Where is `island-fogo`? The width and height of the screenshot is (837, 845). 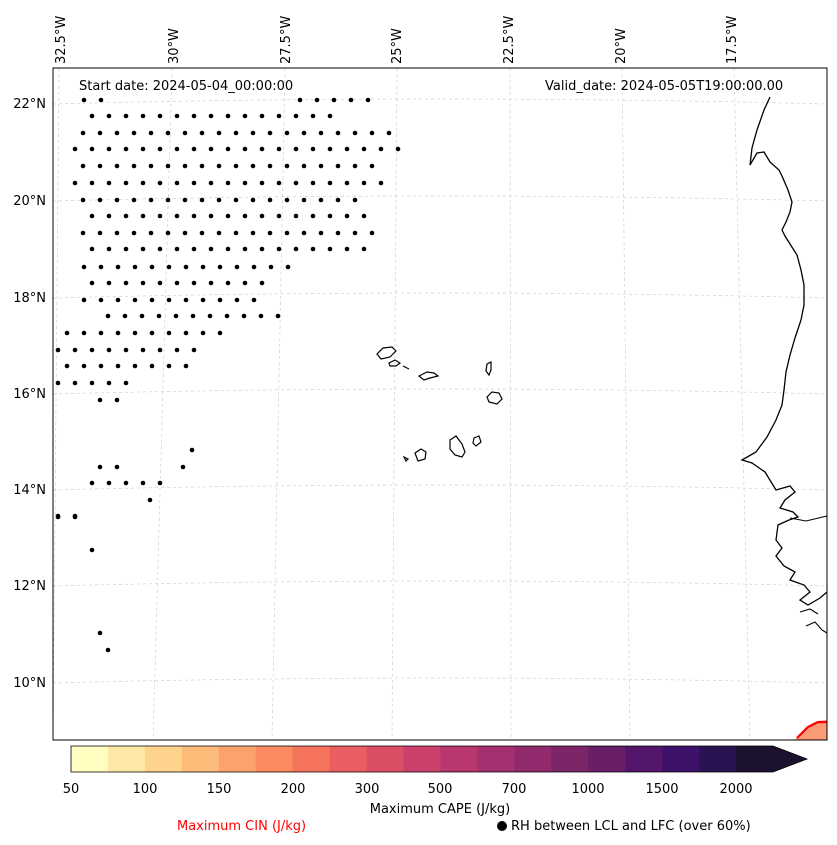
island-fogo is located at coordinates (420, 455).